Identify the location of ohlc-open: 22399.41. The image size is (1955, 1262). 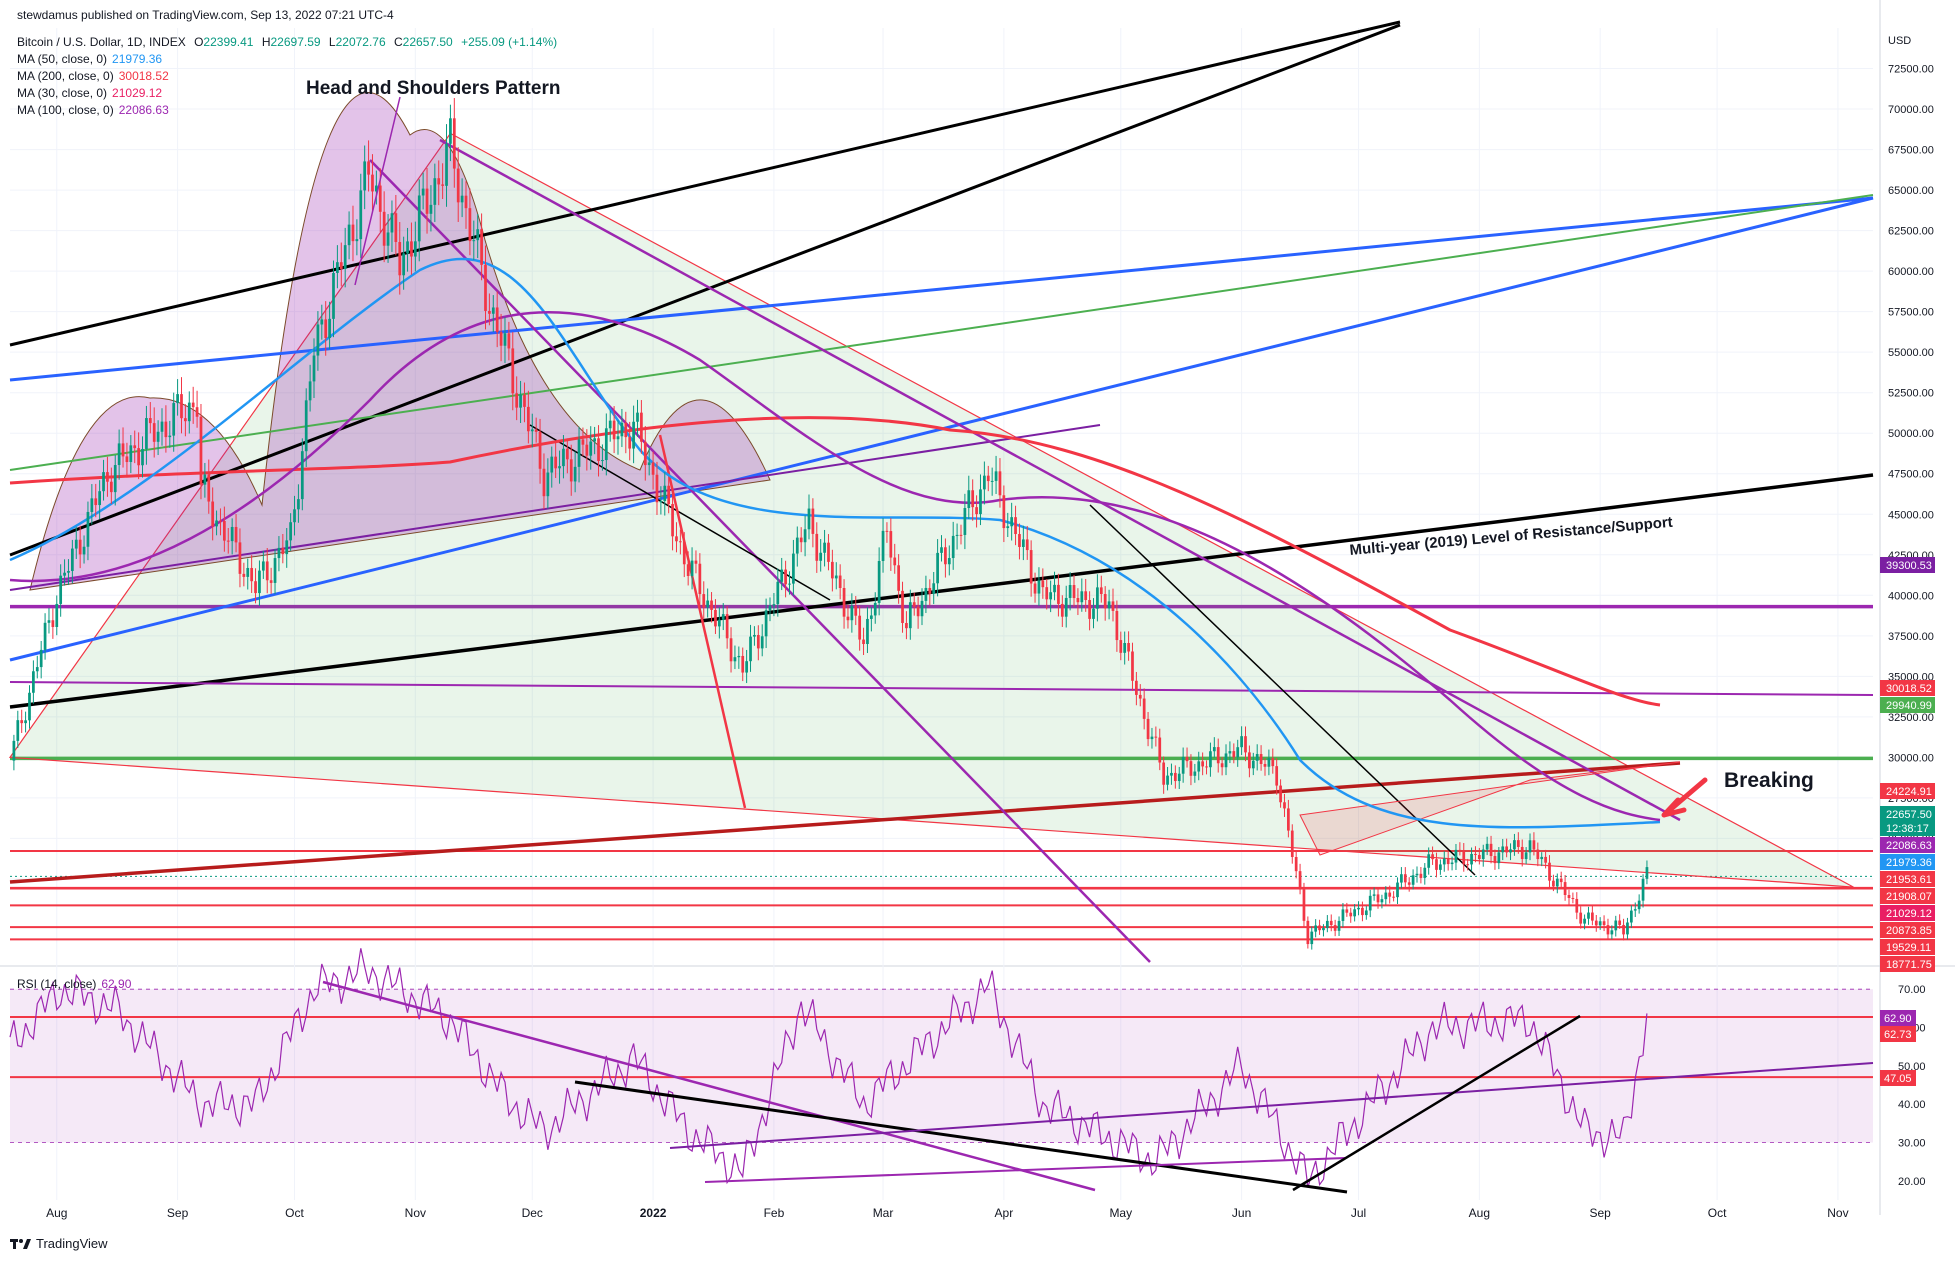
(228, 42).